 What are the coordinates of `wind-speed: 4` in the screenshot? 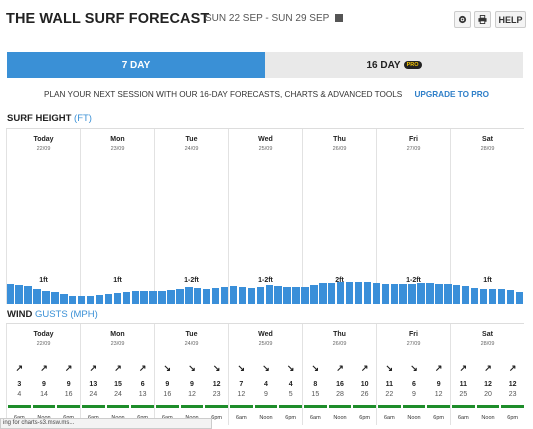 It's located at (266, 384).